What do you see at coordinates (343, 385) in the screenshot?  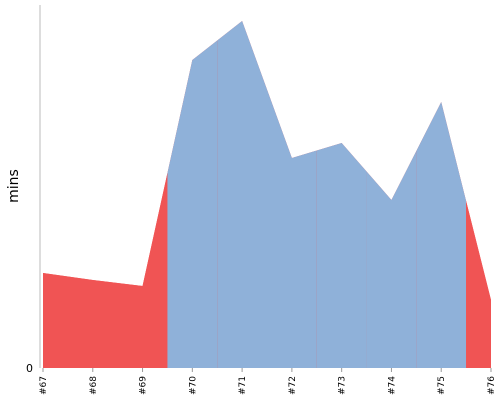 I see `x-tick-label: #73` at bounding box center [343, 385].